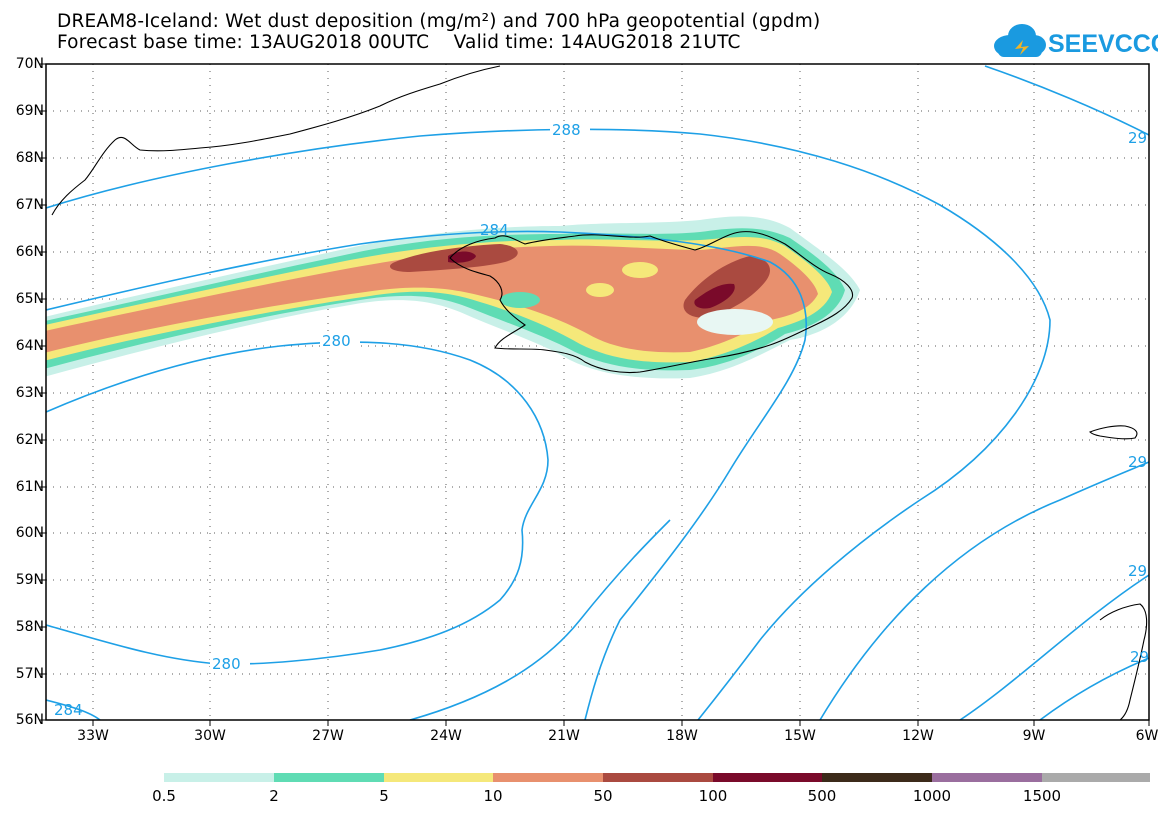 The height and width of the screenshot is (815, 1175). Describe the element at coordinates (29, 487) in the screenshot. I see `lat-label: 61N` at that location.